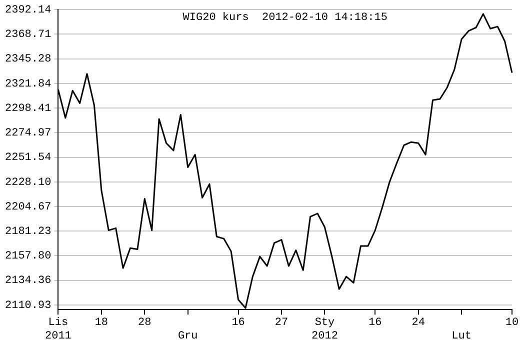 The height and width of the screenshot is (345, 520). Describe the element at coordinates (28, 306) in the screenshot. I see `y-tick-label: 2110.93` at that location.